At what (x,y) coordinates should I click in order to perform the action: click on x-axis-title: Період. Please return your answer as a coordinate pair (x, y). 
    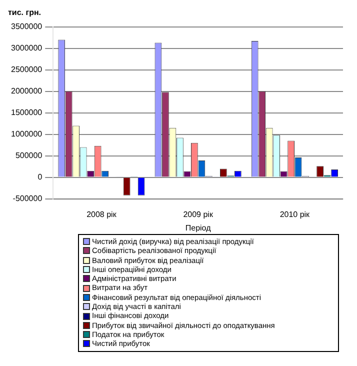
    Looking at the image, I should click on (198, 227).